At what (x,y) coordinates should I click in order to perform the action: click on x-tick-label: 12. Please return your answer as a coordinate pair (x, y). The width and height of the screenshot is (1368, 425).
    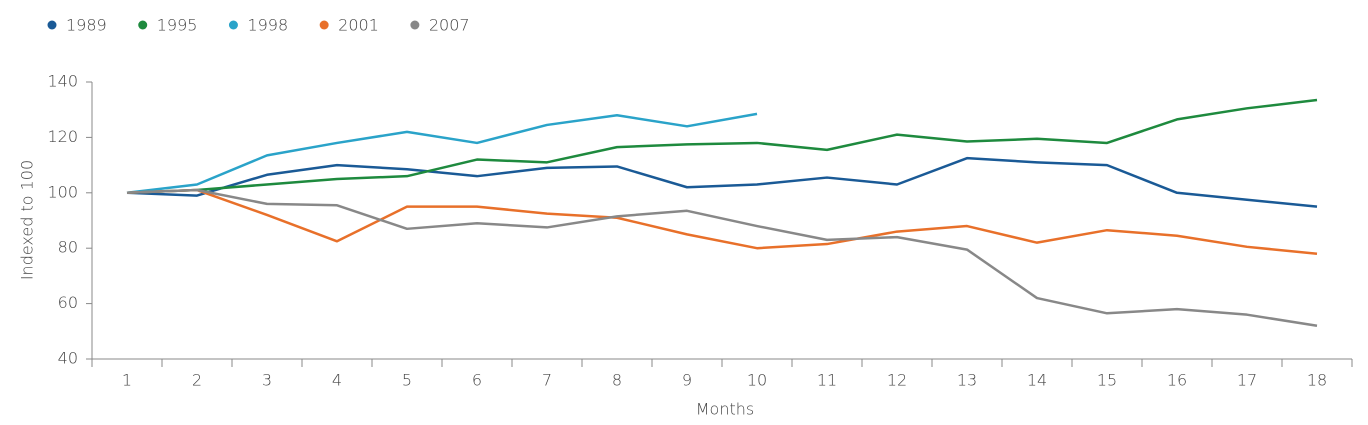
    Looking at the image, I should click on (897, 380).